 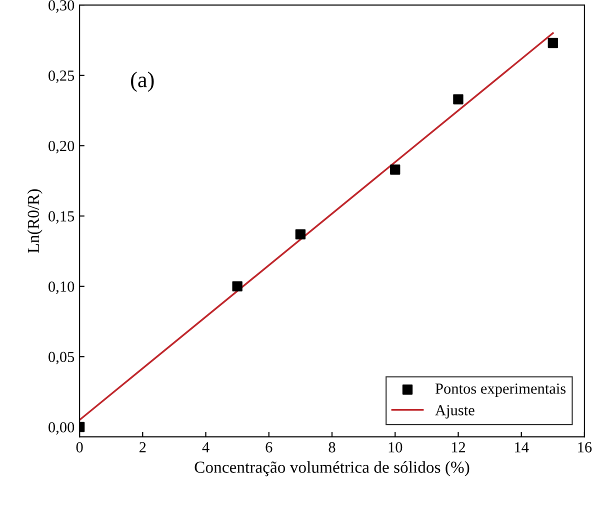 What do you see at coordinates (61, 287) in the screenshot?
I see `y-tick-label: 0,10` at bounding box center [61, 287].